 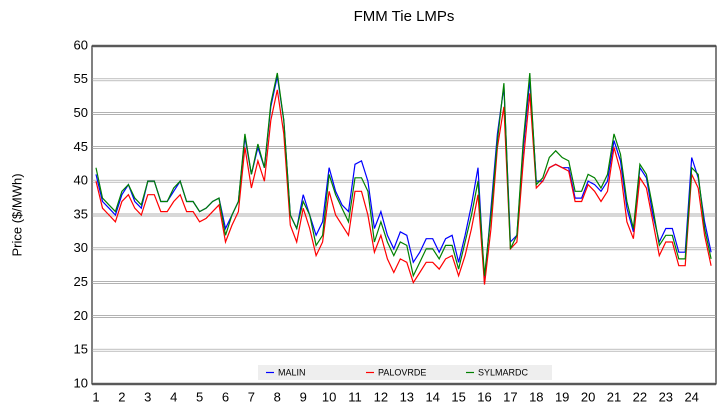 I want to click on x-tick-label: 5, so click(x=199, y=396).